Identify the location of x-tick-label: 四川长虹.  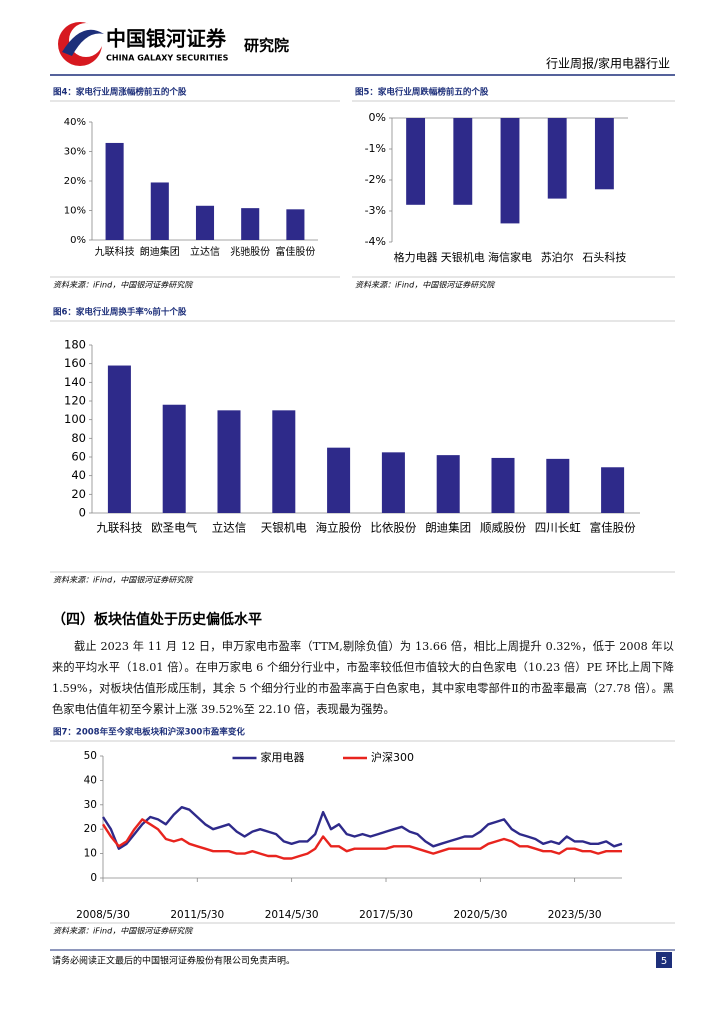
(558, 528).